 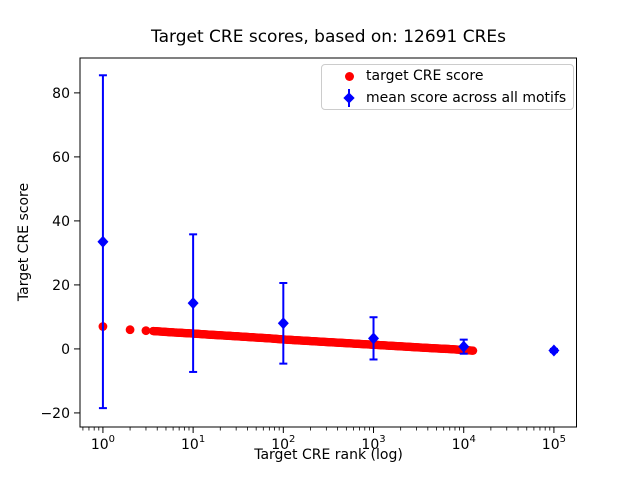 What do you see at coordinates (103, 443) in the screenshot?
I see `x-tick-label: 10⁰` at bounding box center [103, 443].